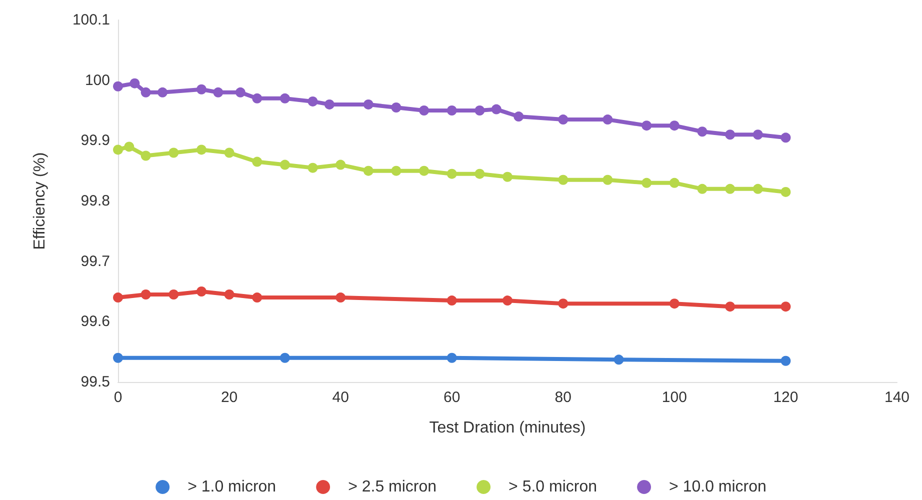 This screenshot has width=922, height=500. Describe the element at coordinates (452, 397) in the screenshot. I see `x-tick-label: 60` at that location.